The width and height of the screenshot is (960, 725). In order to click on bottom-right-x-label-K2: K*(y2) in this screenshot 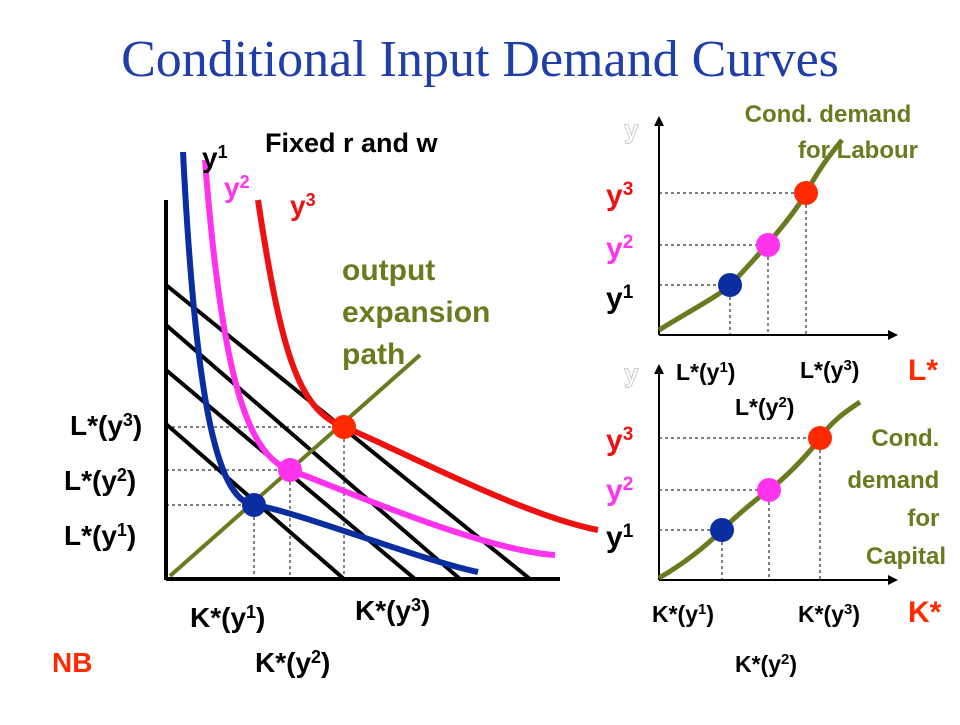, I will do `click(766, 664)`.